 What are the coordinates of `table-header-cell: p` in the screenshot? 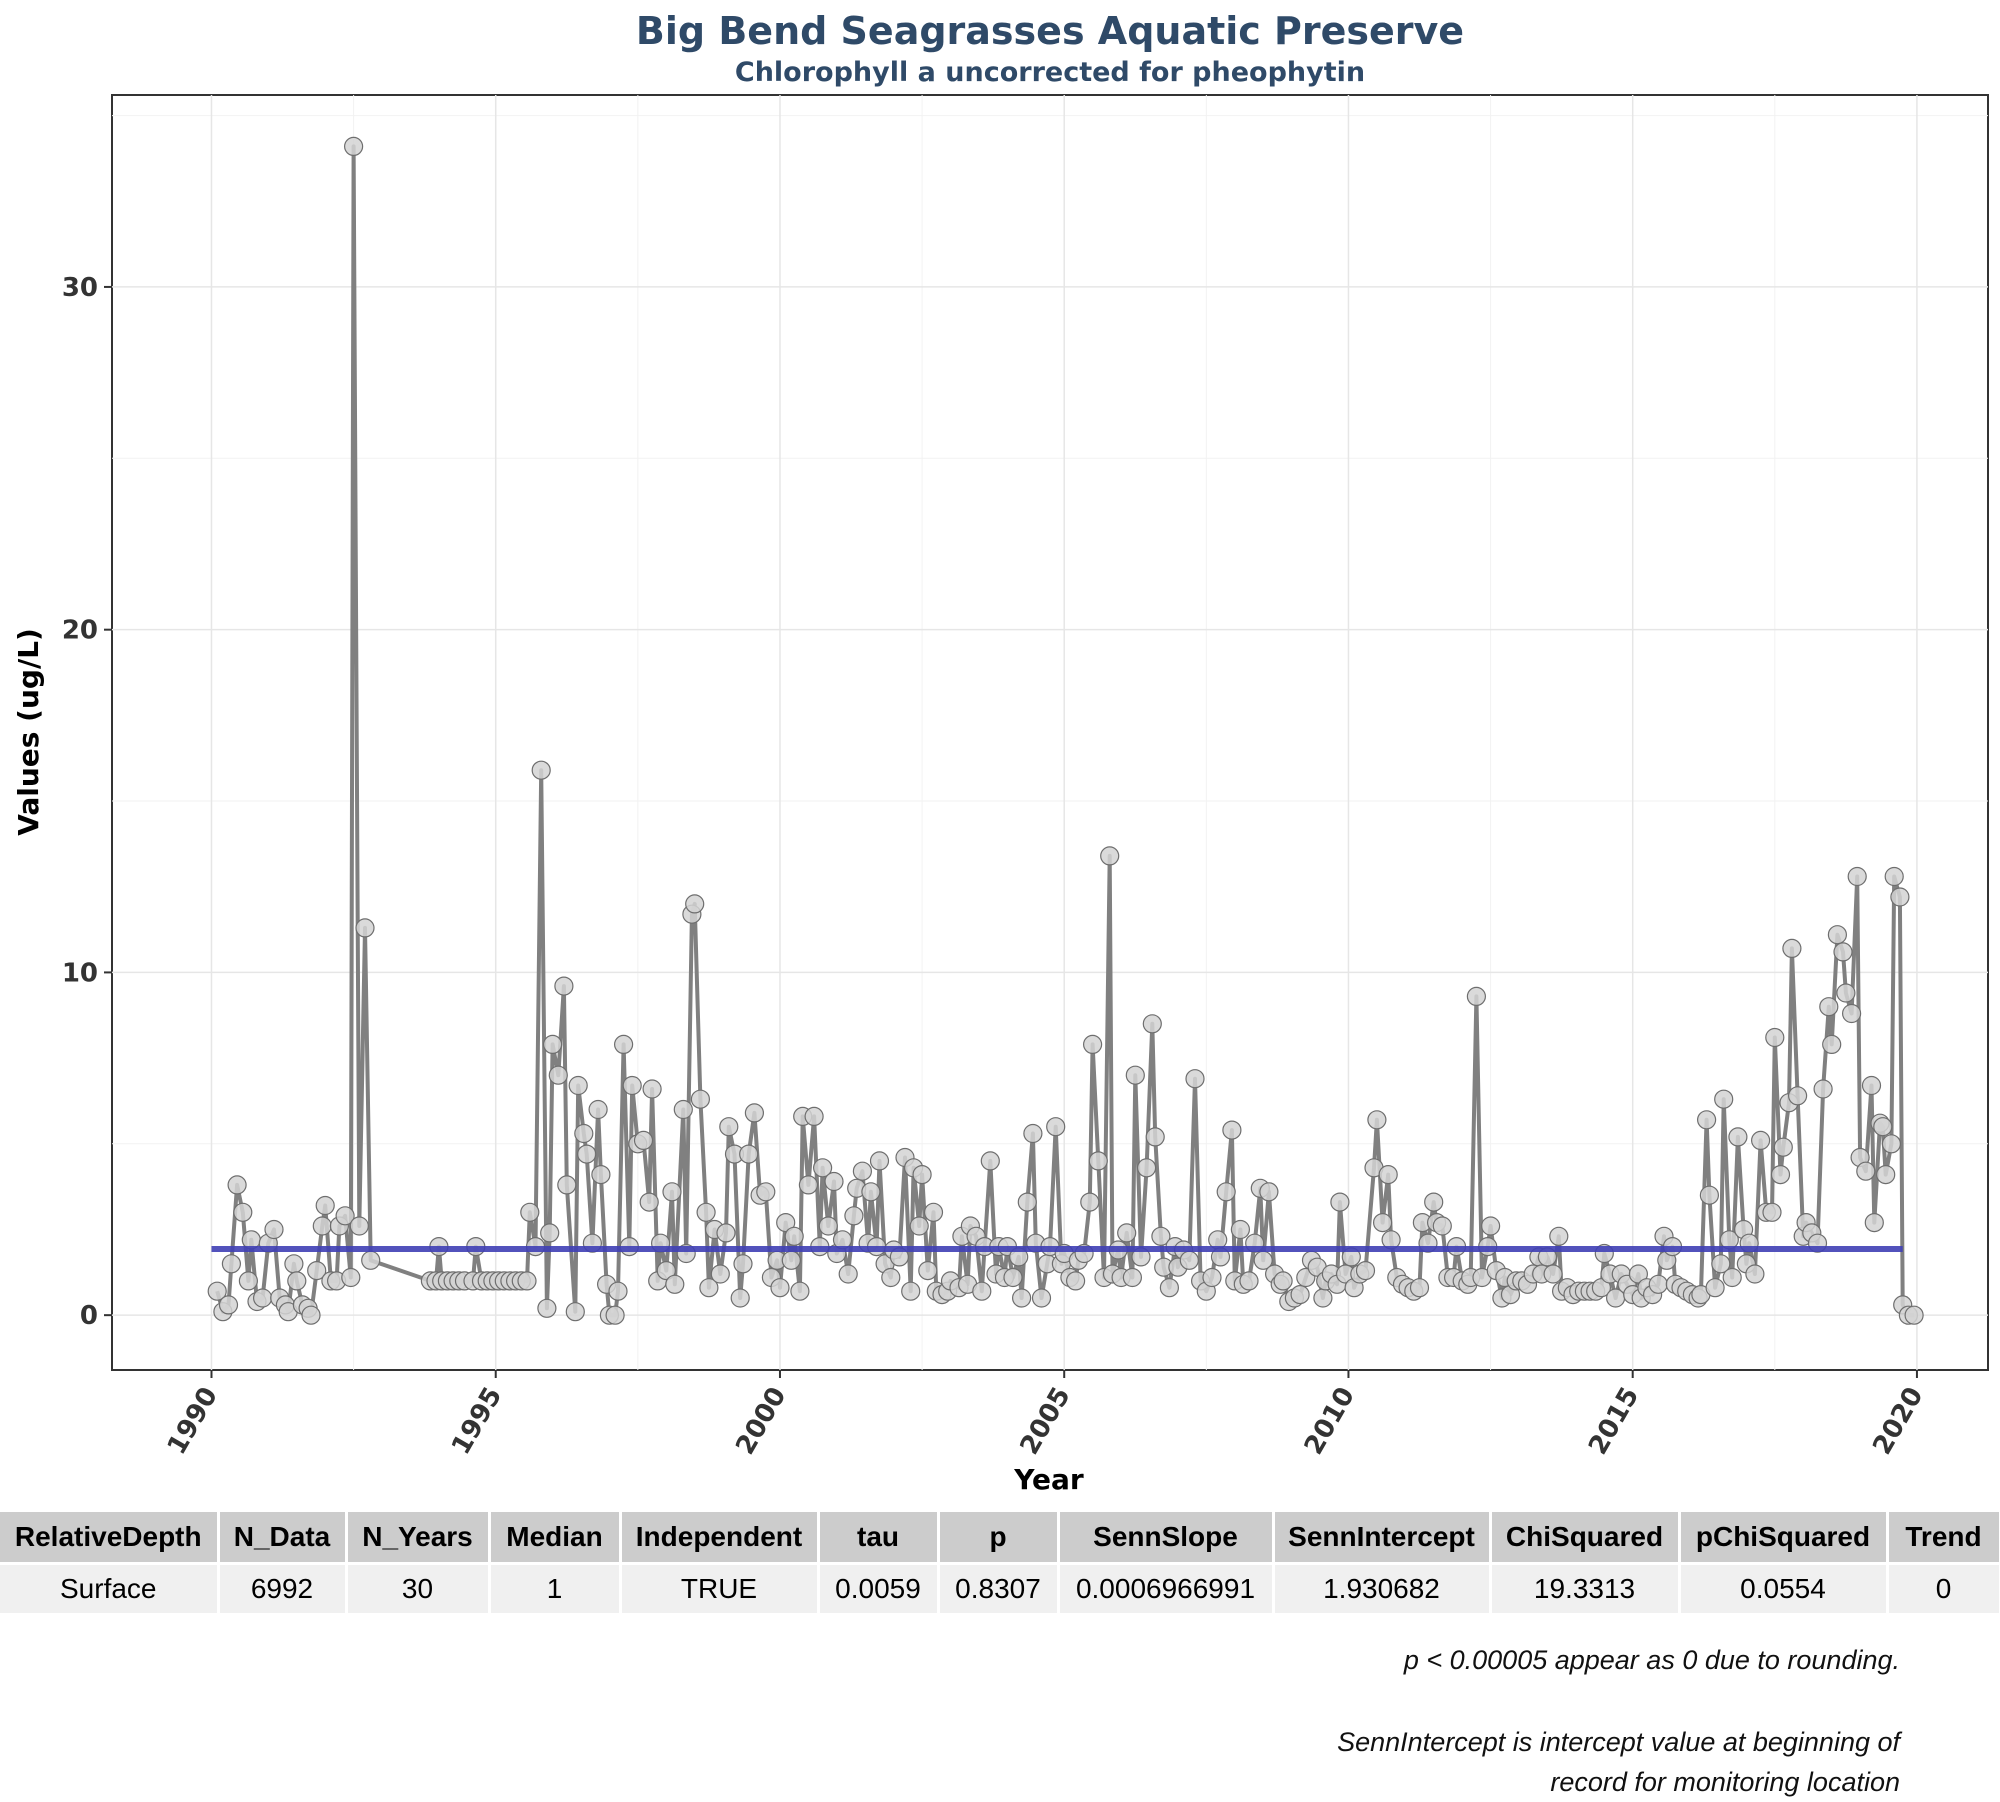 It's located at (999, 1538).